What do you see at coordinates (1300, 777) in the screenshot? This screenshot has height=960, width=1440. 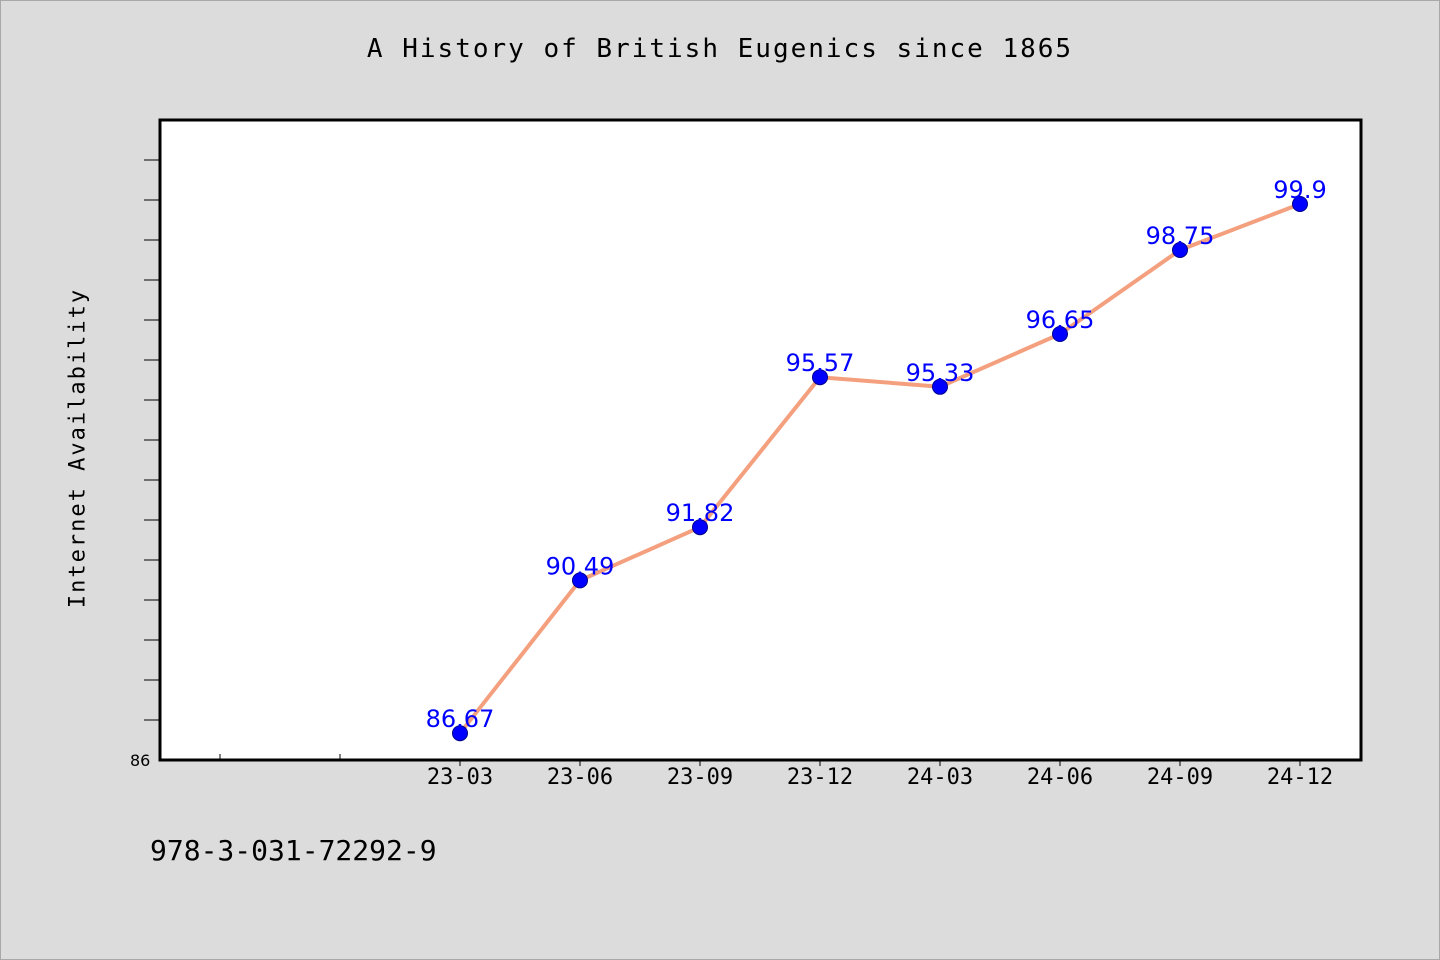 I see `x-tick-label: 24-12` at bounding box center [1300, 777].